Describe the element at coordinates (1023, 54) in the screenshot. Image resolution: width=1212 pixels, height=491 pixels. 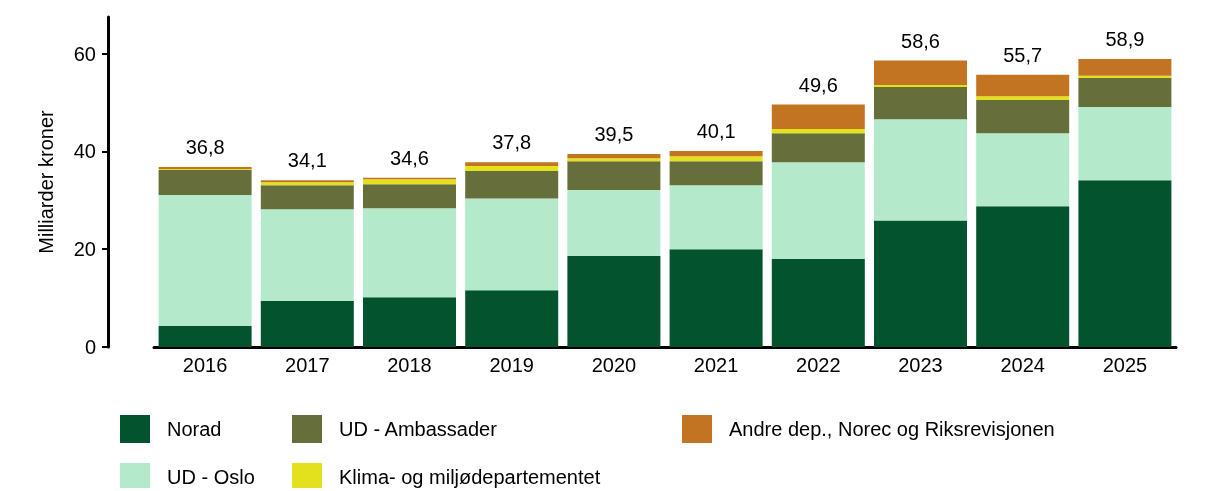
I see `total-label: 55,7` at that location.